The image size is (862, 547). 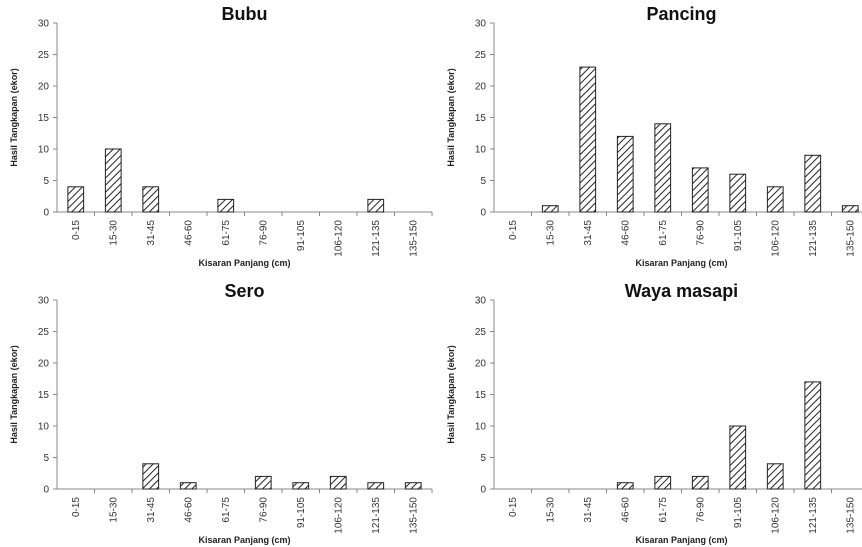 I want to click on chart-title: Bubu, so click(x=245, y=14).